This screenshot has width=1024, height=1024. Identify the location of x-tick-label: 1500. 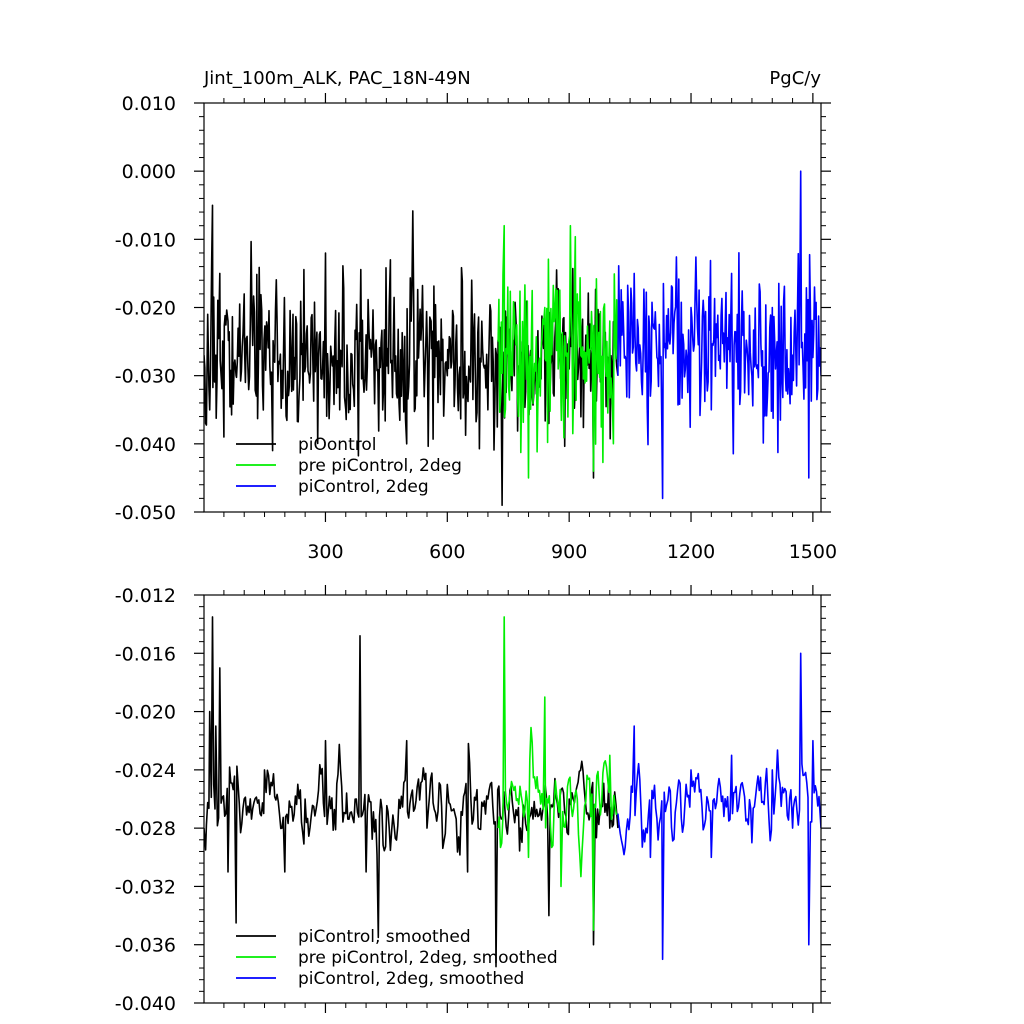
(813, 552).